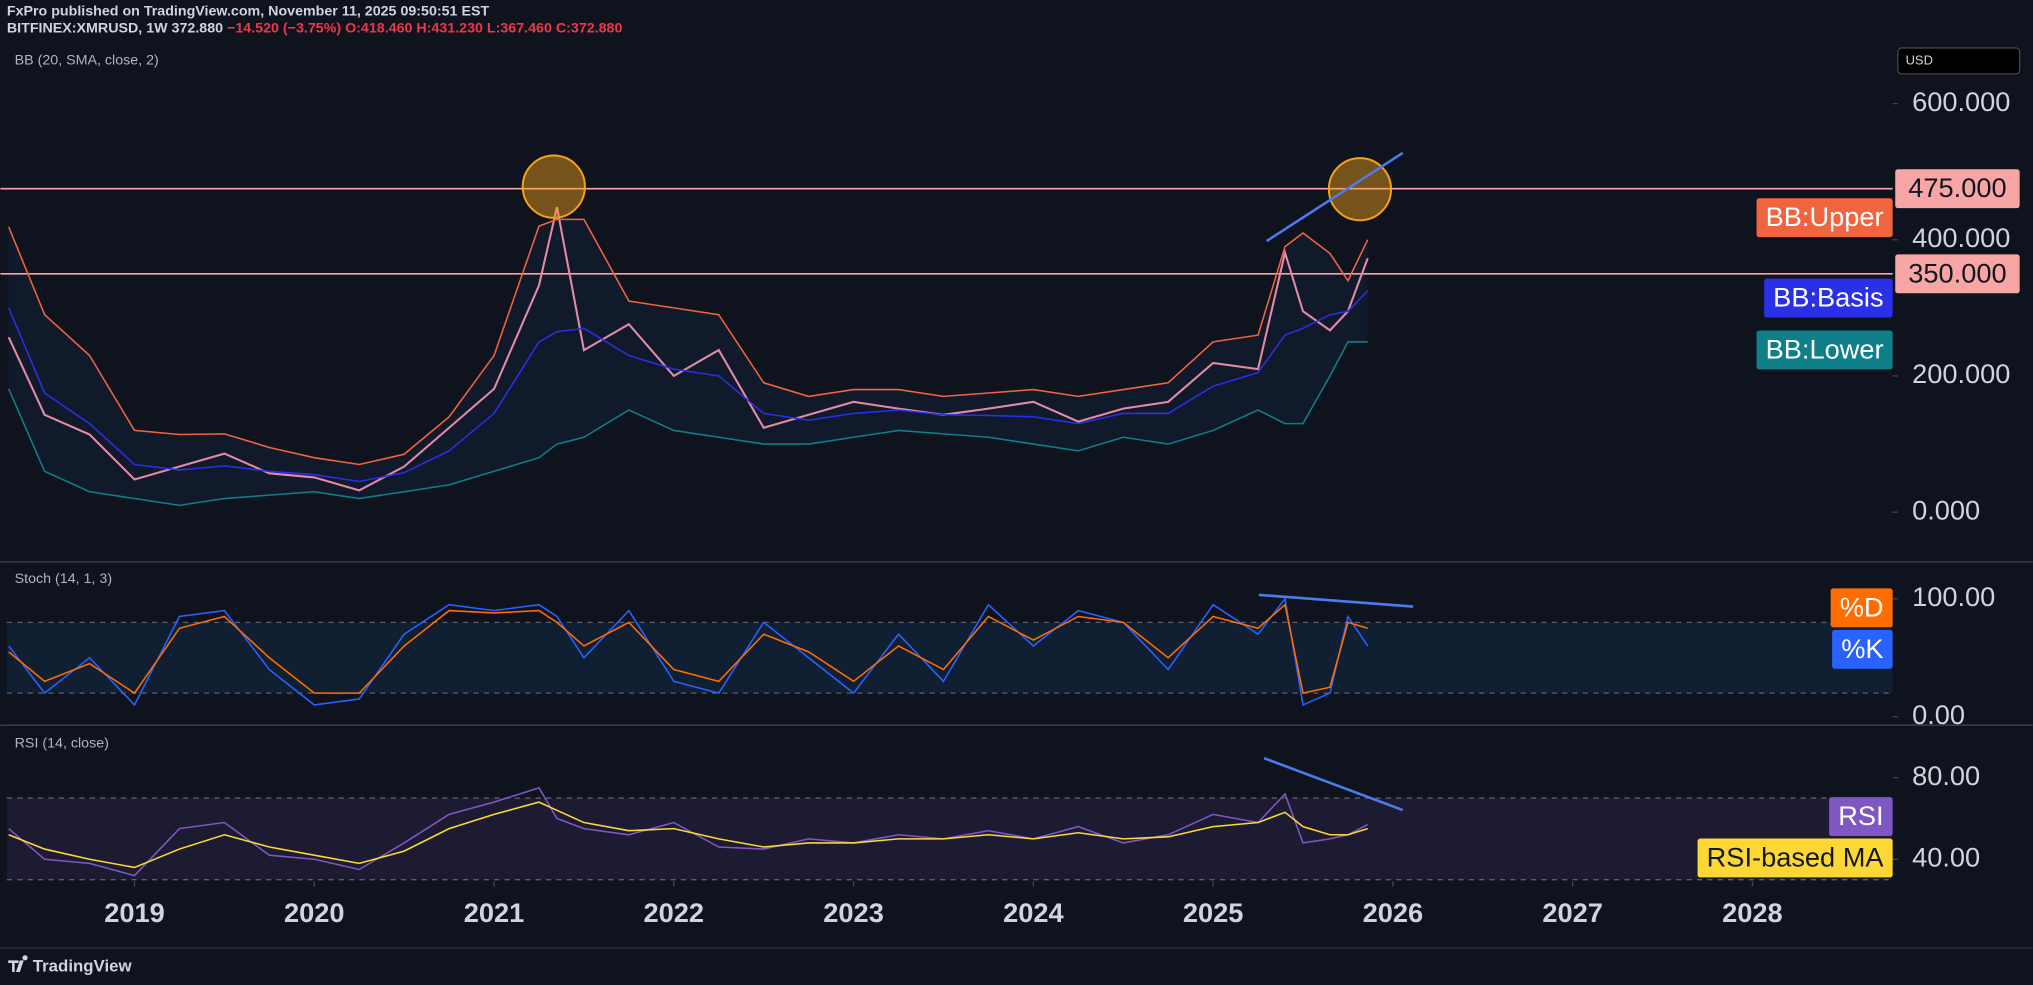 This screenshot has width=2033, height=985. Describe the element at coordinates (378, 28) in the screenshot. I see `open: O:418.460` at that location.